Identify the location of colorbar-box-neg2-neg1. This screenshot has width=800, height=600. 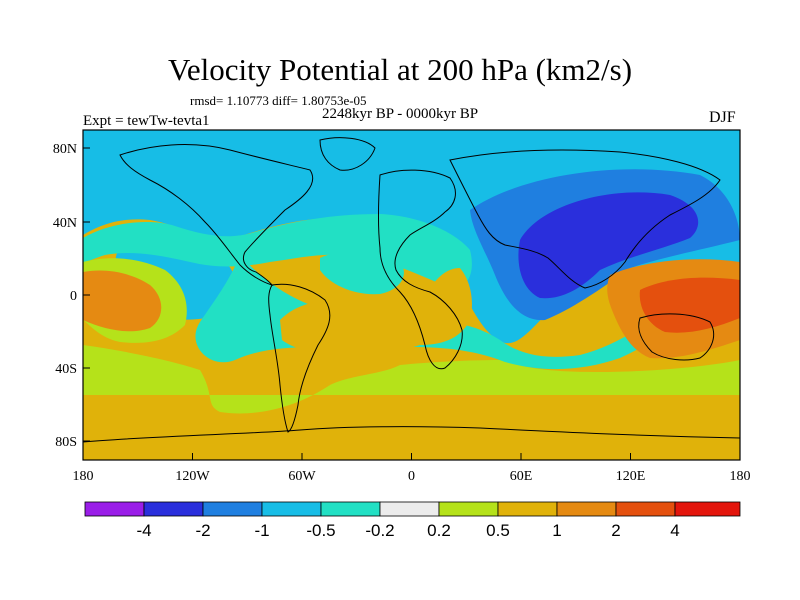
(232, 509).